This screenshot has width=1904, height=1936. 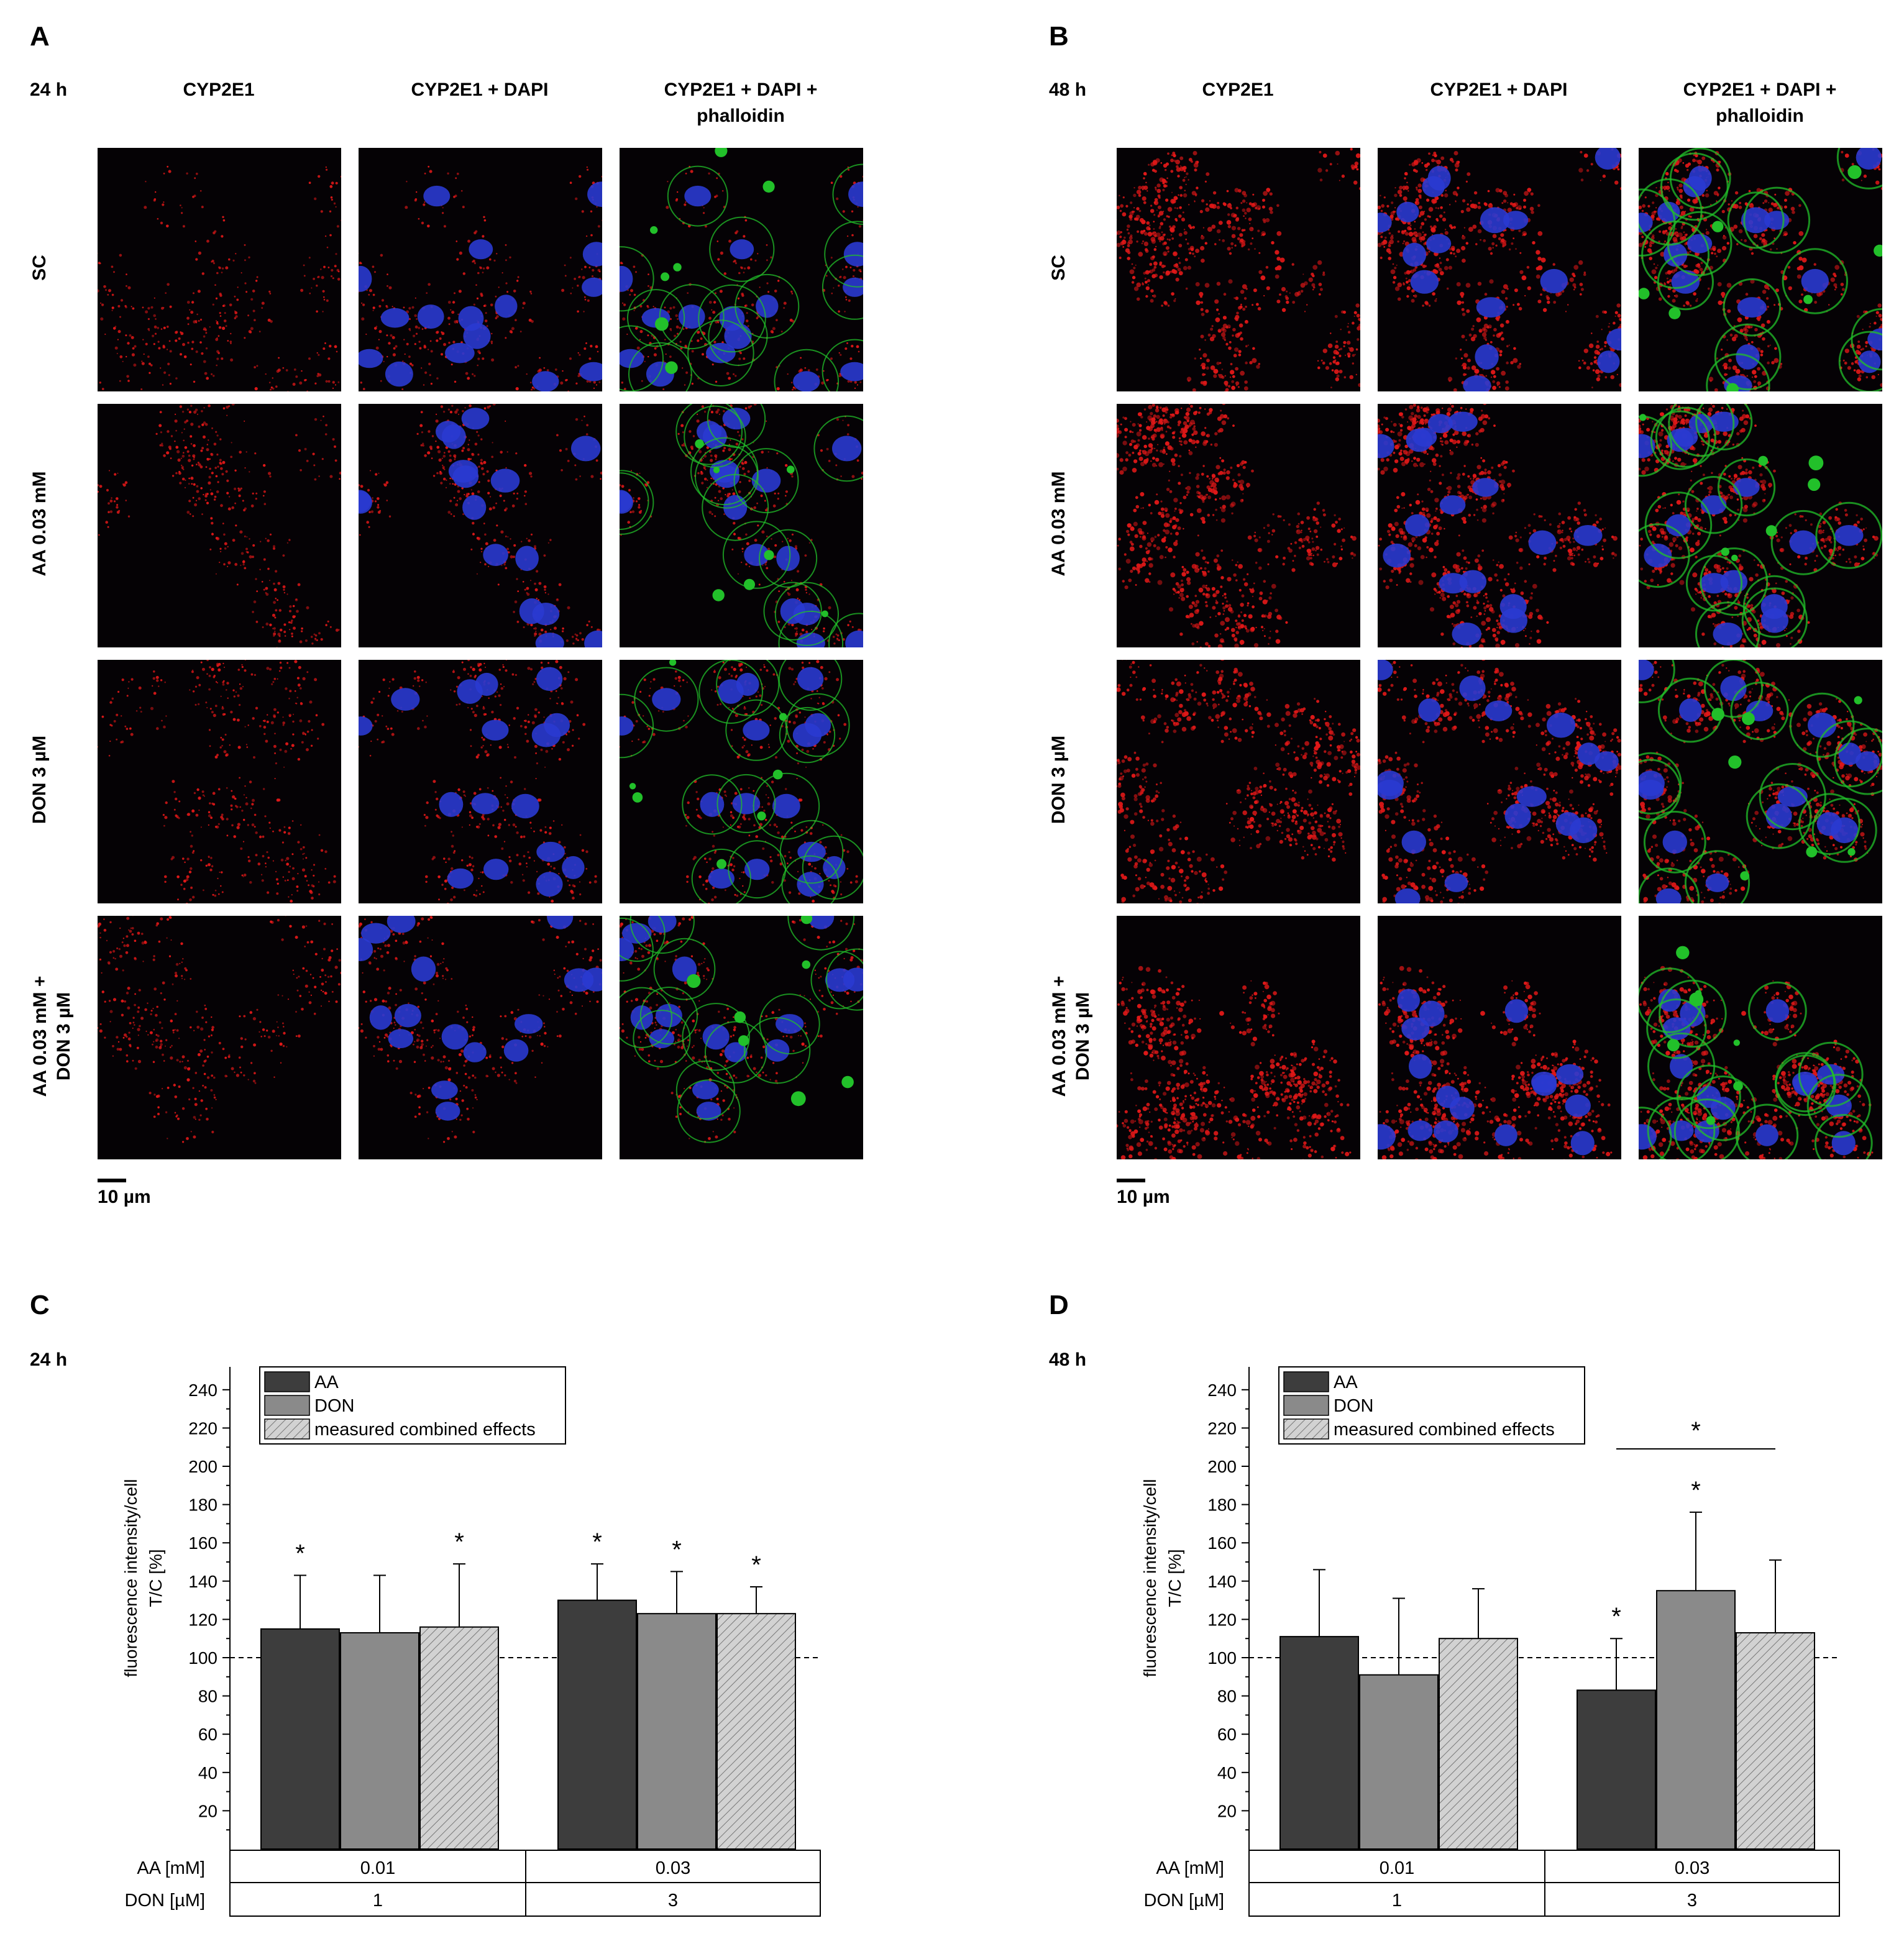 I want to click on legend-entry: DON, so click(x=1353, y=1406).